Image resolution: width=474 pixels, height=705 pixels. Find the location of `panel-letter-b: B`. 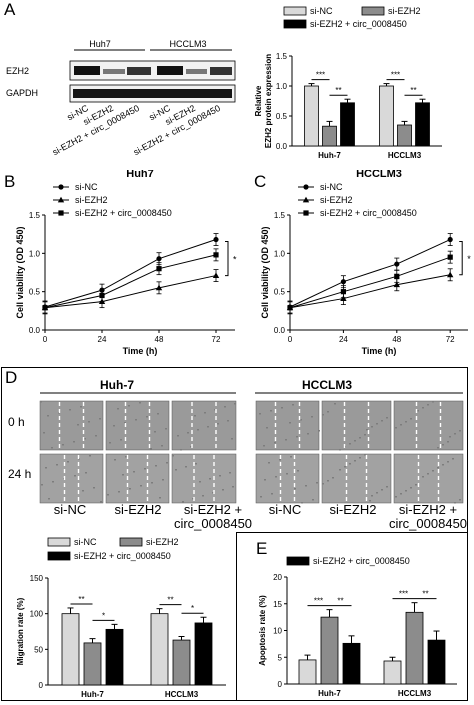

panel-letter-b: B is located at coordinates (10, 181).